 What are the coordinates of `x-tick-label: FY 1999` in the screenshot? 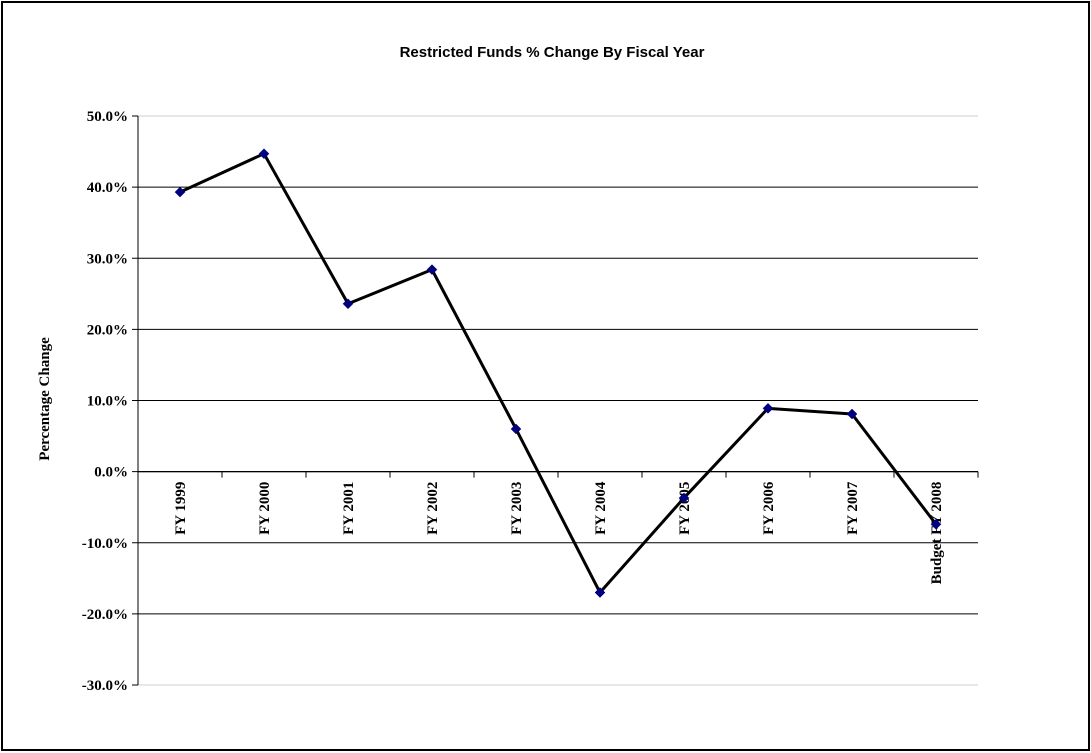 It's located at (181, 508).